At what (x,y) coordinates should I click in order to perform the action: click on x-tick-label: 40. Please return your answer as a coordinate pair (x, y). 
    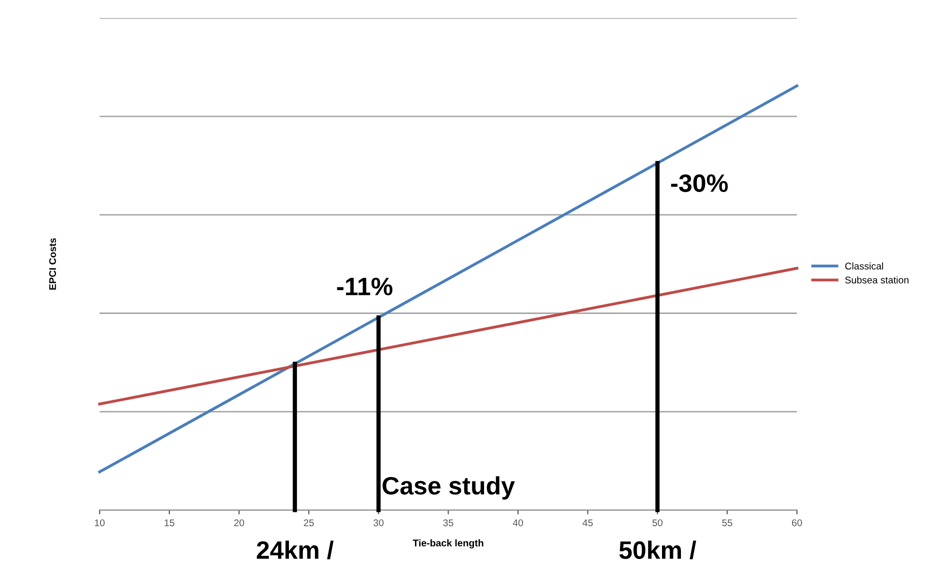
    Looking at the image, I should click on (518, 522).